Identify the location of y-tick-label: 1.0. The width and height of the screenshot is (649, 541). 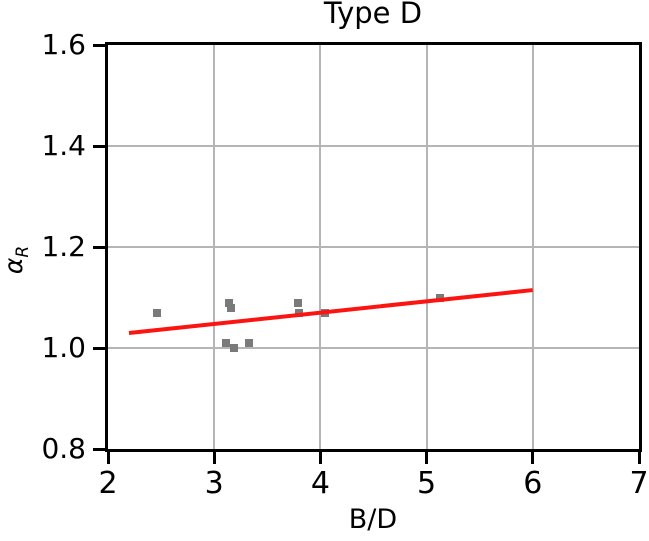
(63, 347).